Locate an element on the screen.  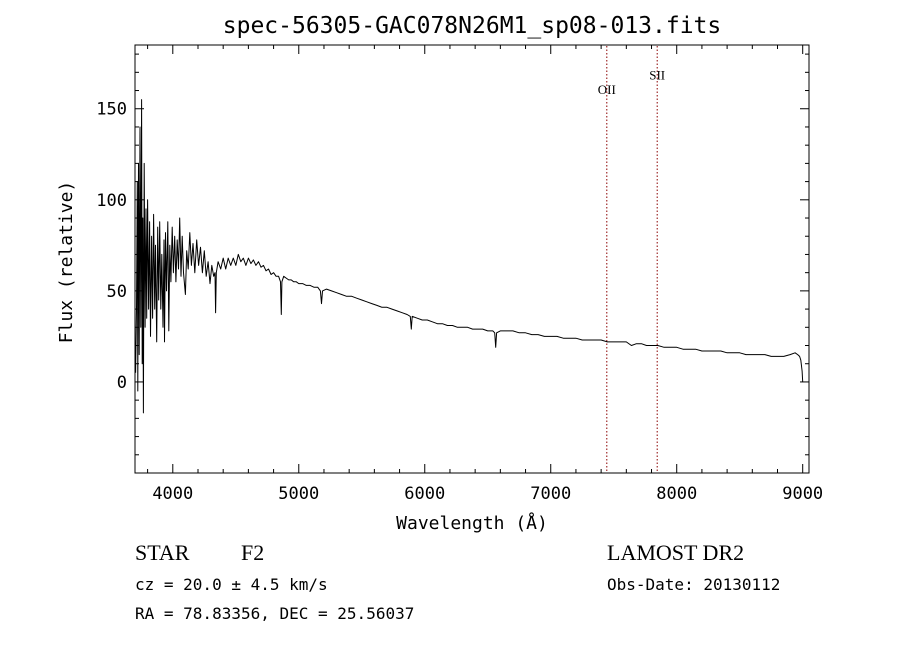
x-tick-label: 4000 is located at coordinates (172, 494).